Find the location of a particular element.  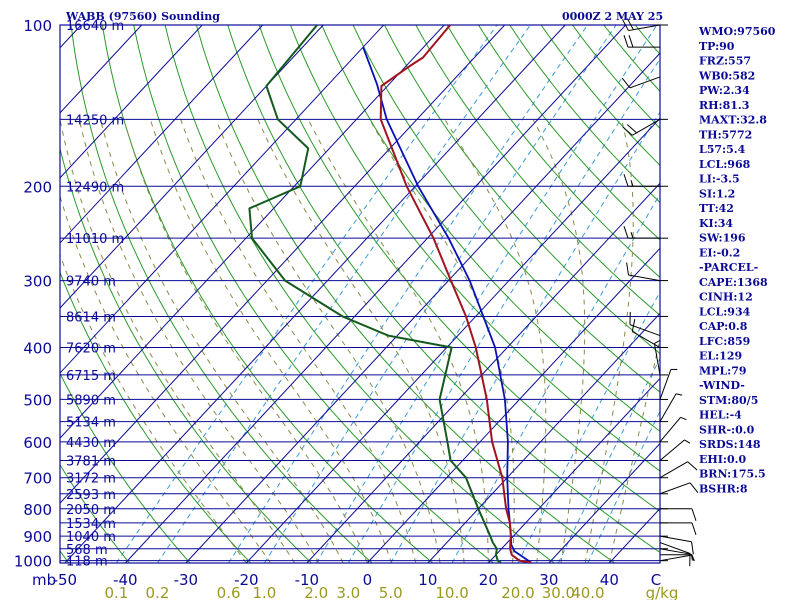

index-line: BSHR:8 is located at coordinates (723, 488).